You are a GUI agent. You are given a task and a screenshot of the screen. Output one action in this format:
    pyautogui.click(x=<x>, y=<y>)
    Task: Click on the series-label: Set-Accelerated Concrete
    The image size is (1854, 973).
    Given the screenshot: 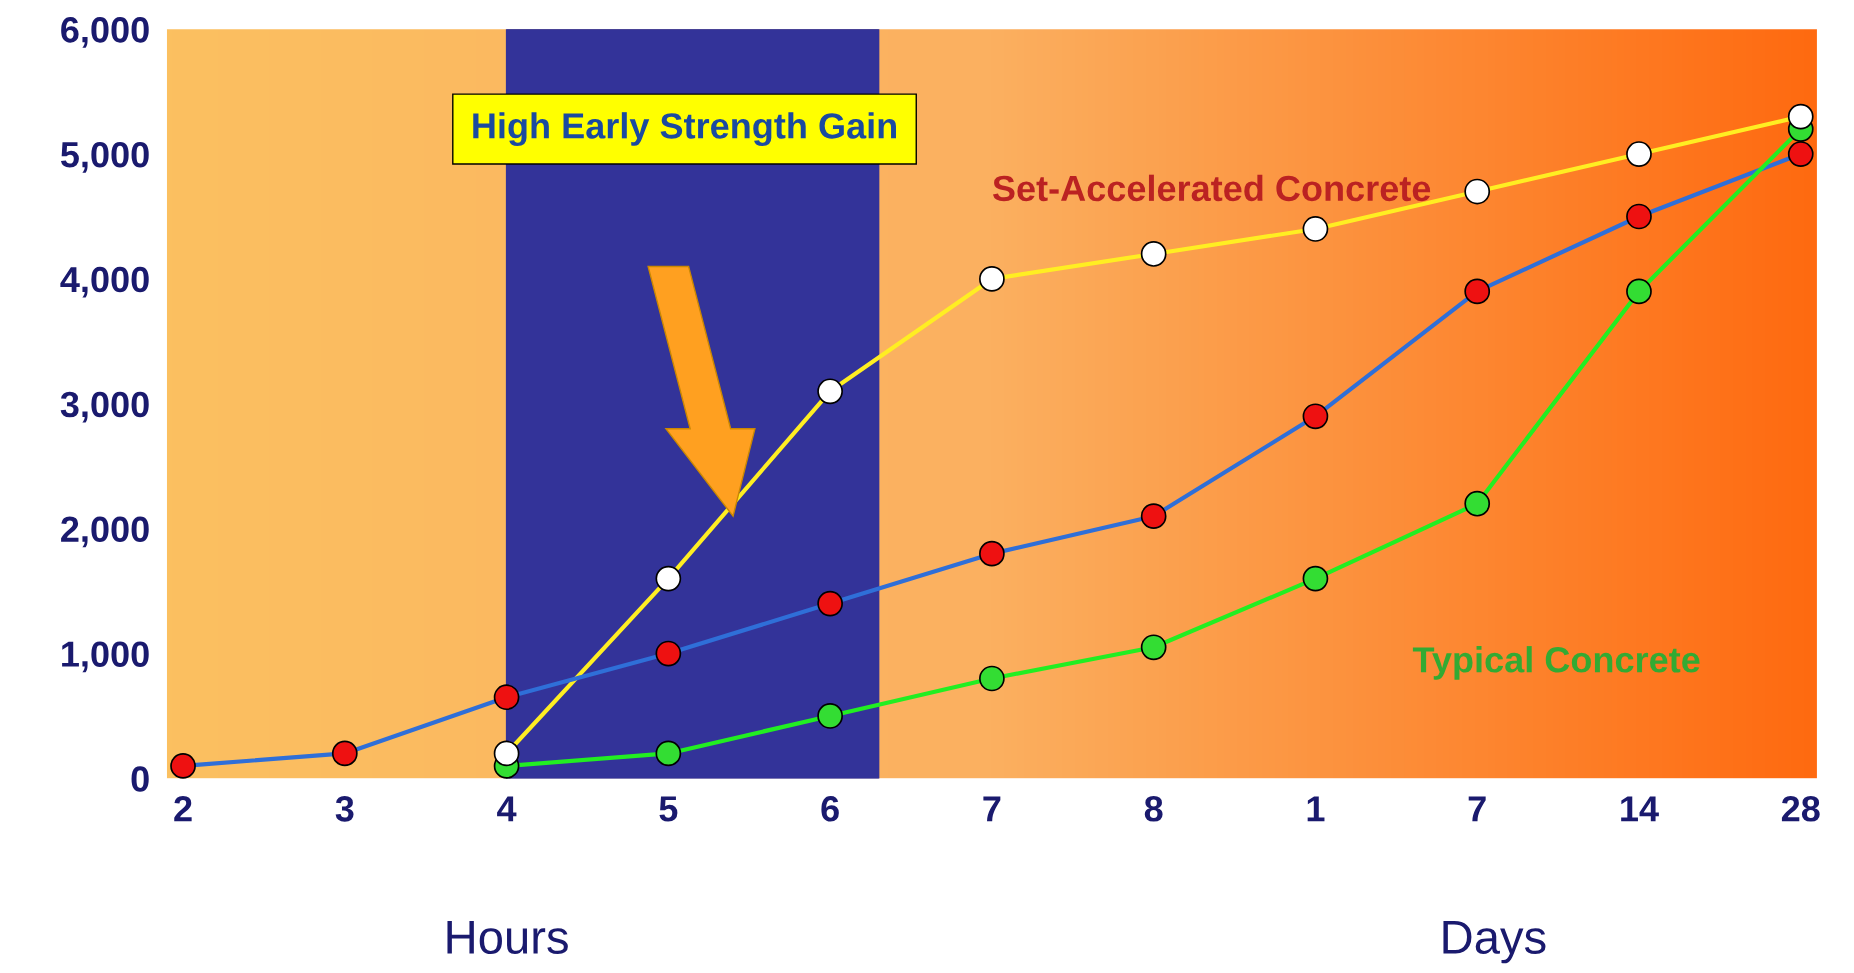 What is the action you would take?
    pyautogui.click(x=1211, y=188)
    